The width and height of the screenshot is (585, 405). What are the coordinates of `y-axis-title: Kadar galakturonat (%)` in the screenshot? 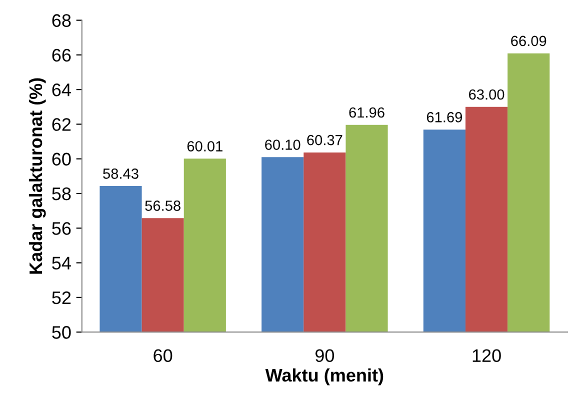 It's located at (37, 176).